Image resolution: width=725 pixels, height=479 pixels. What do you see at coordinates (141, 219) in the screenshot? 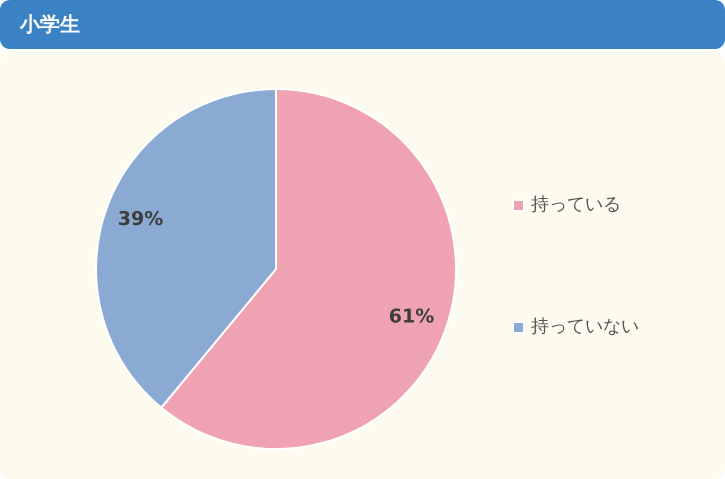
I see `data-label: 39%` at bounding box center [141, 219].